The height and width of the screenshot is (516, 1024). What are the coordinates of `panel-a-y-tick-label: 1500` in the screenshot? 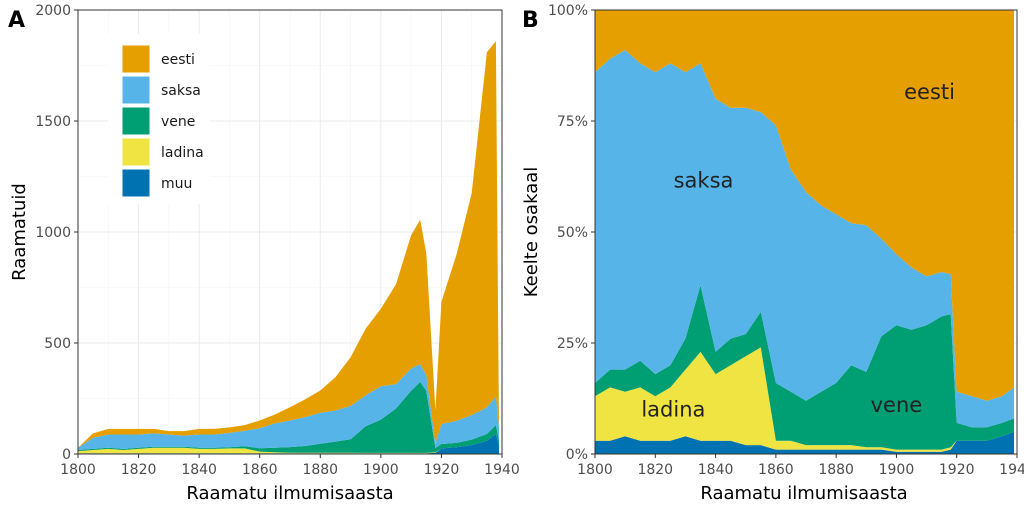 It's located at (53, 122).